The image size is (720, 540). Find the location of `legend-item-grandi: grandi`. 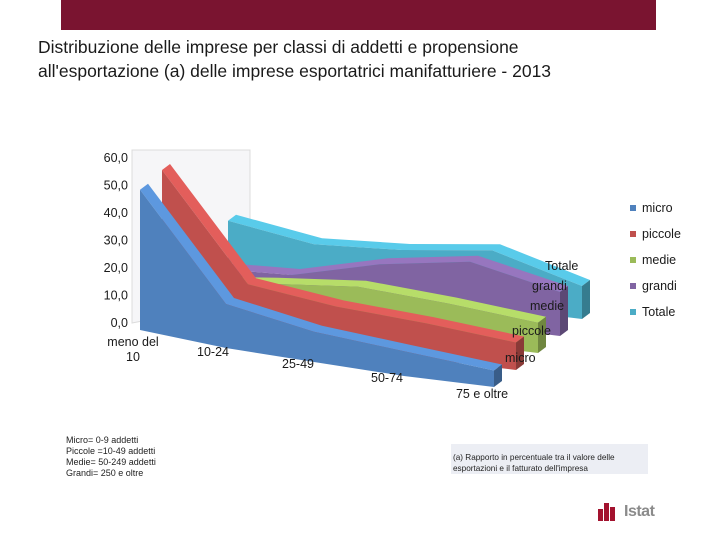

legend-item-grandi: grandi is located at coordinates (670, 286).